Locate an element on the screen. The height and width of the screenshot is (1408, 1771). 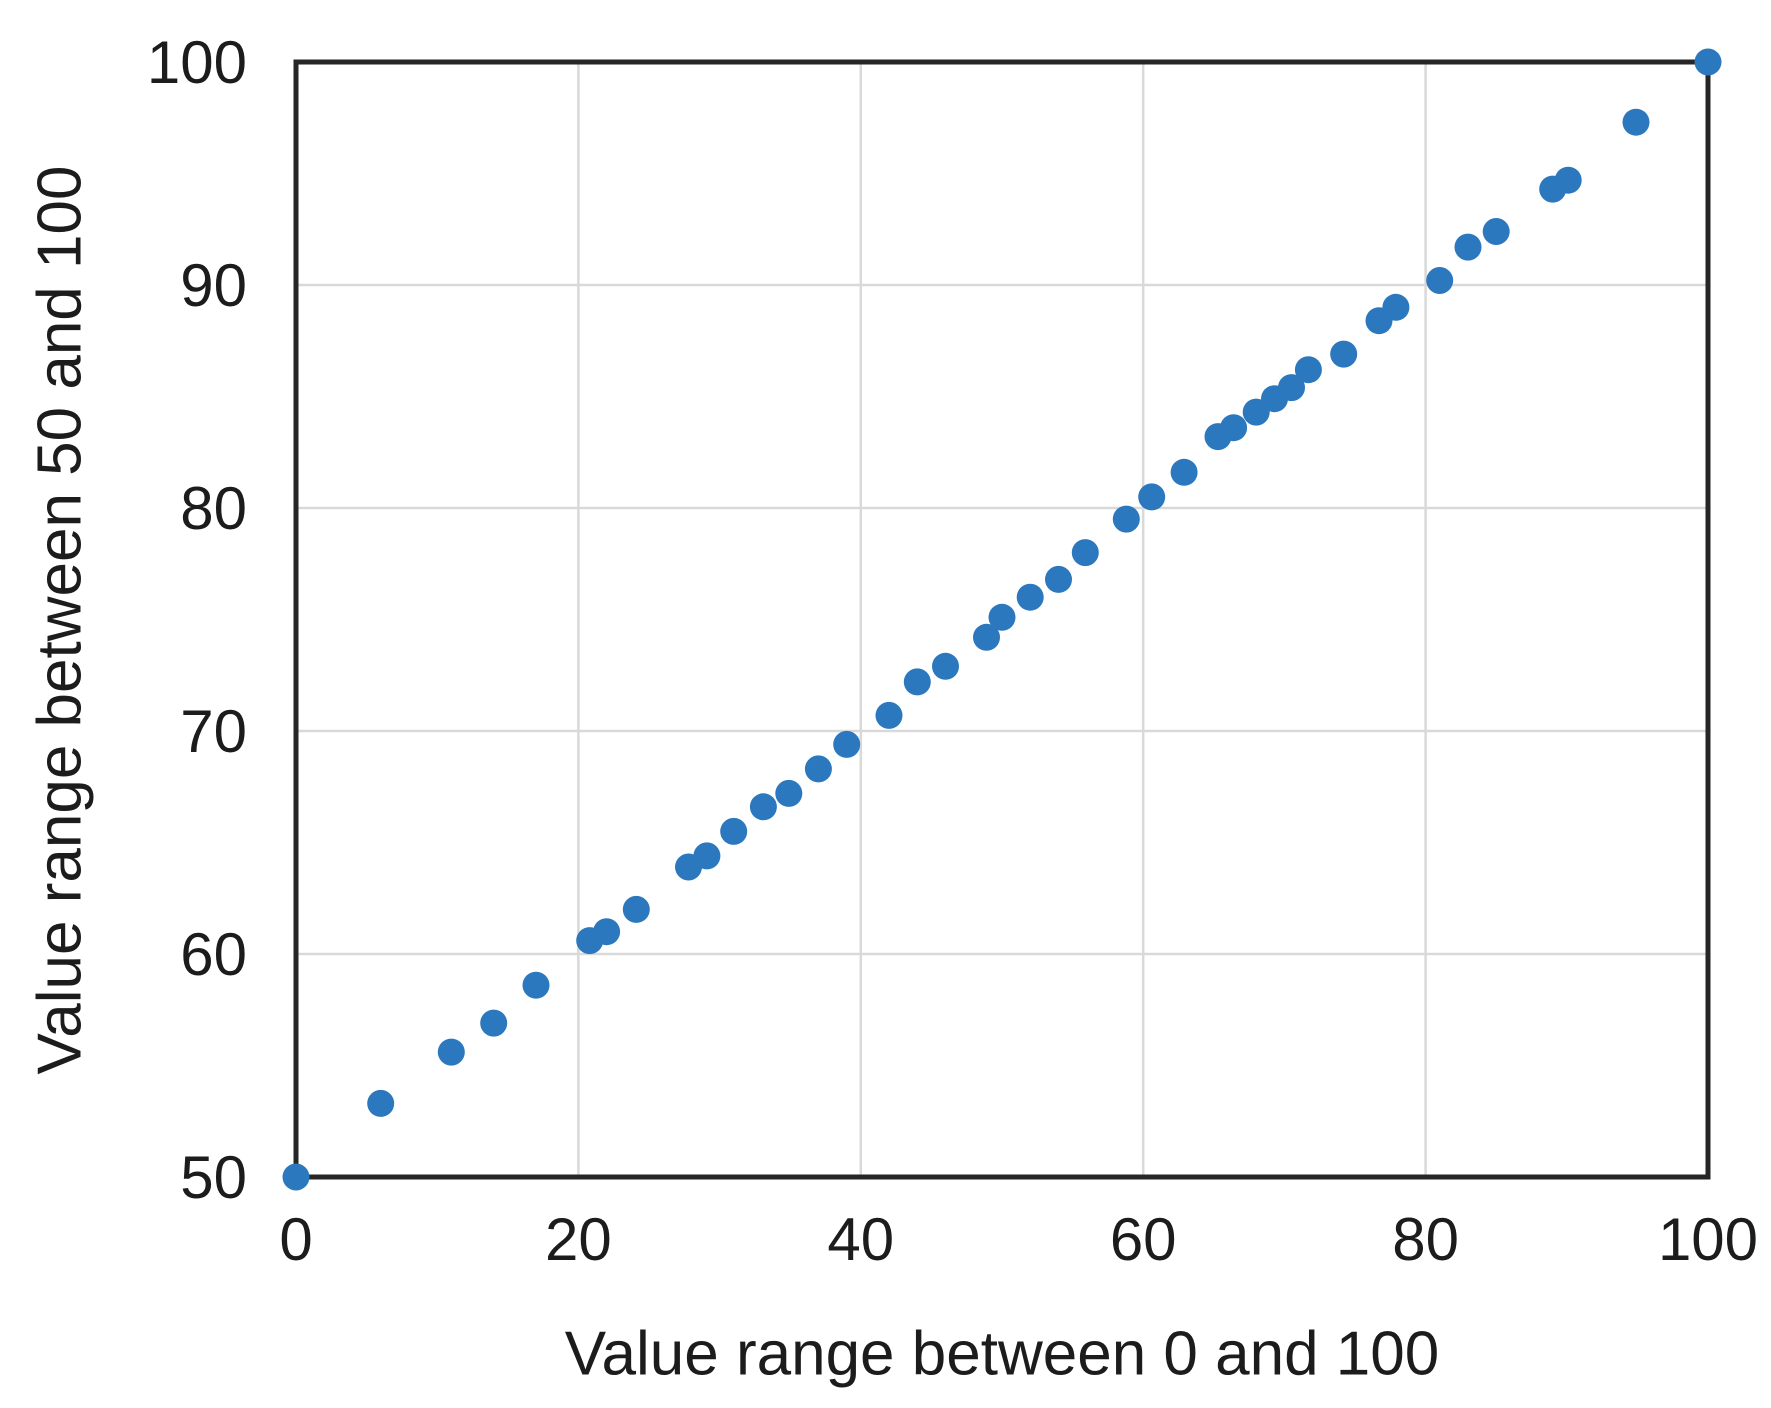
tick-label-x-80: 80 is located at coordinates (1425, 1239).